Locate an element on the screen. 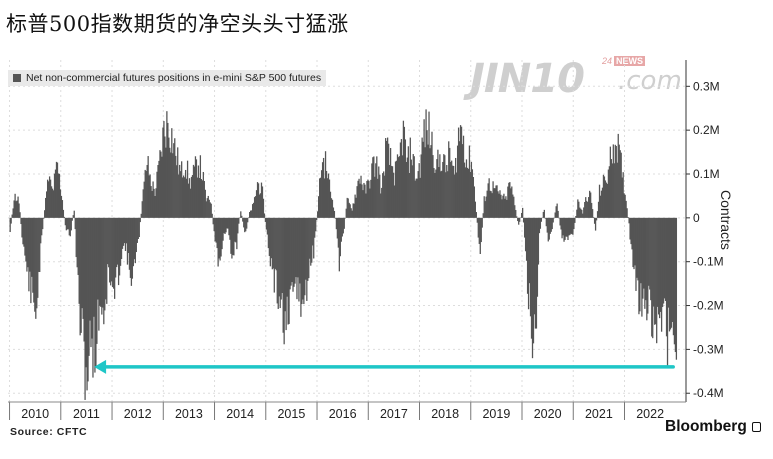 The width and height of the screenshot is (773, 459). page-title: 标普500指数期货的净空头头寸猛涨 is located at coordinates (177, 24).